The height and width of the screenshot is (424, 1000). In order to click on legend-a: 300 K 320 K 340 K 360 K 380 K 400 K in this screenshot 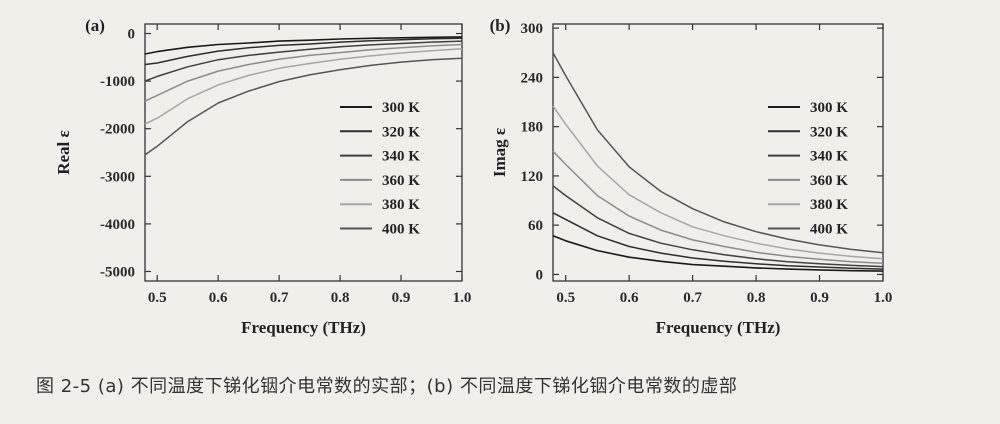, I will do `click(380, 169)`.